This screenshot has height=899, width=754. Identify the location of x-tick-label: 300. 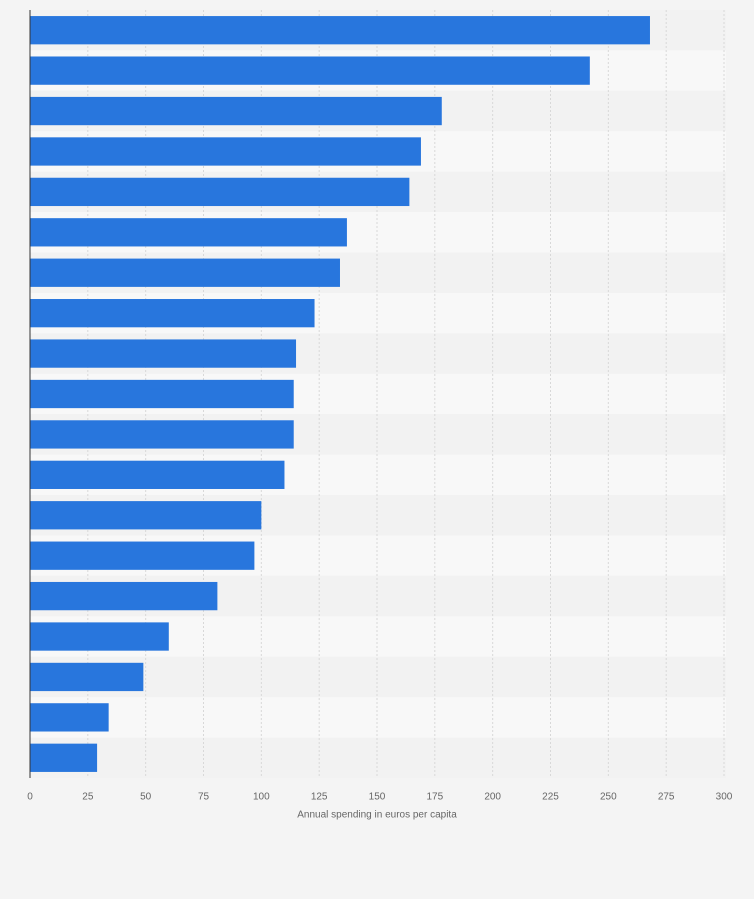
(724, 797).